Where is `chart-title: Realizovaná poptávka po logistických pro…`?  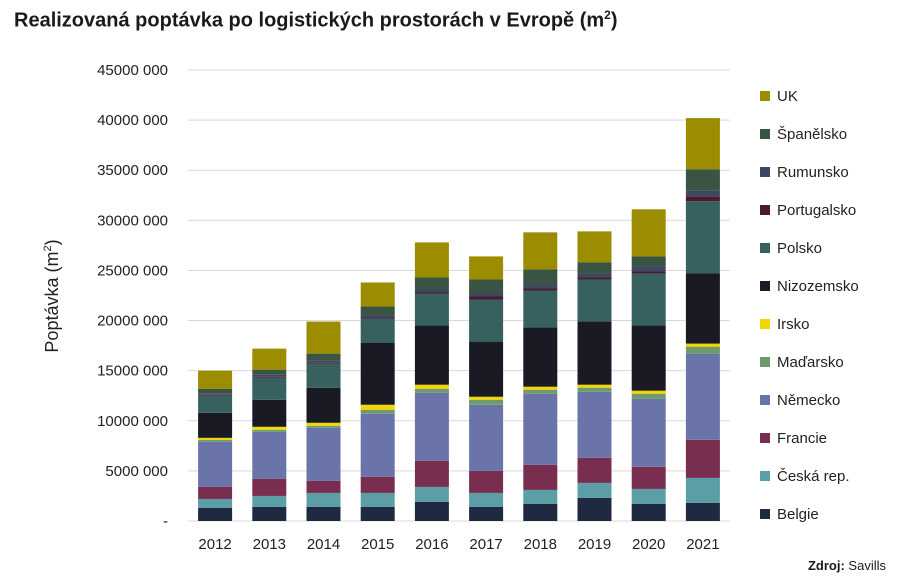 chart-title: Realizovaná poptávka po logistických pro… is located at coordinates (316, 20).